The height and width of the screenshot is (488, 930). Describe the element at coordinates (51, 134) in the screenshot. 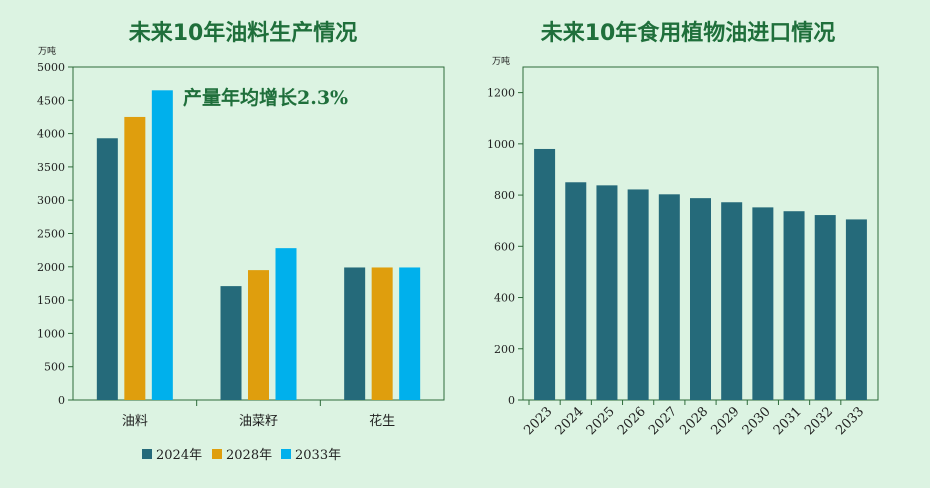

I see `chart1-y-tick-label: 4000` at that location.